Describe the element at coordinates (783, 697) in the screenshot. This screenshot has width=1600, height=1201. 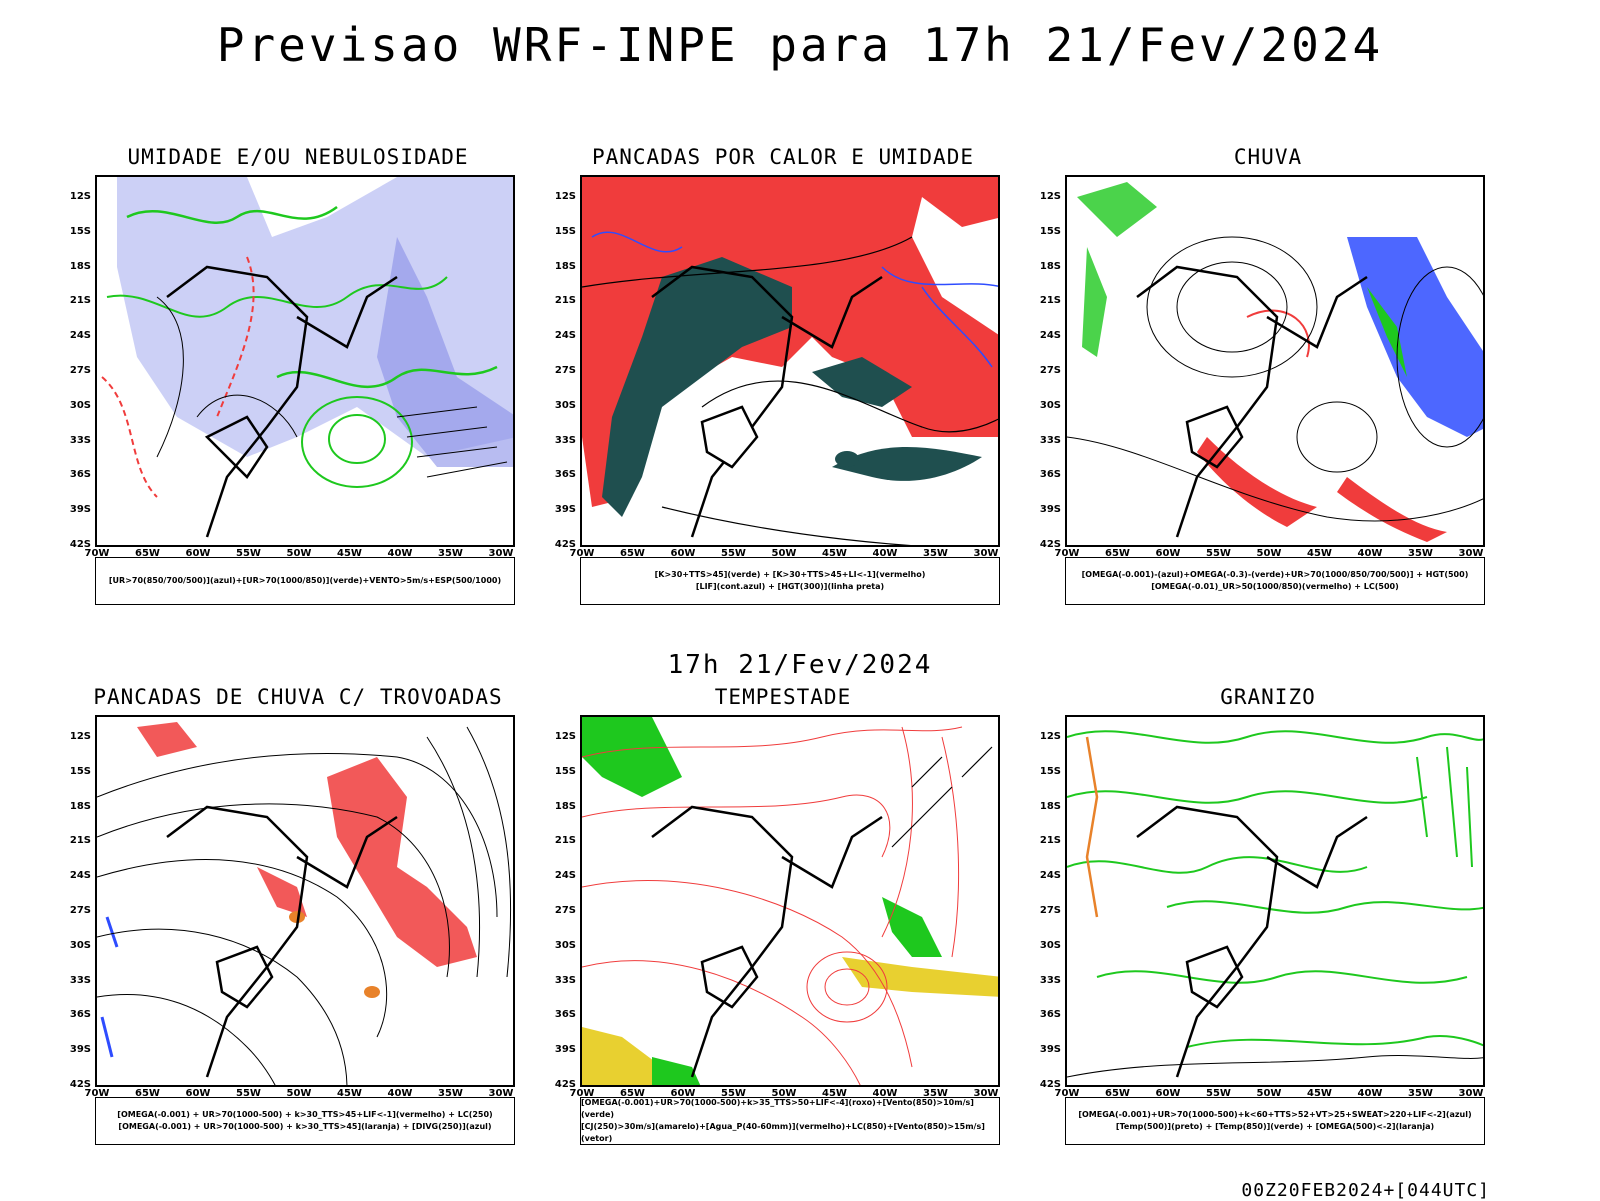
I see `panel-title: TEMPESTADE` at that location.